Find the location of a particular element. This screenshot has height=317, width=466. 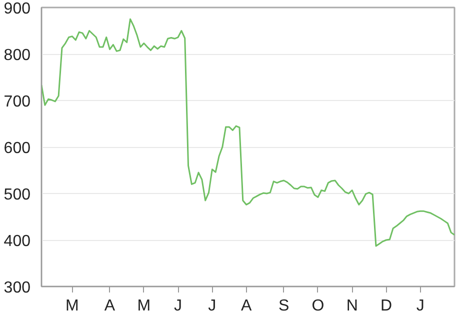

y-tick-label: 600 is located at coordinates (17, 148).